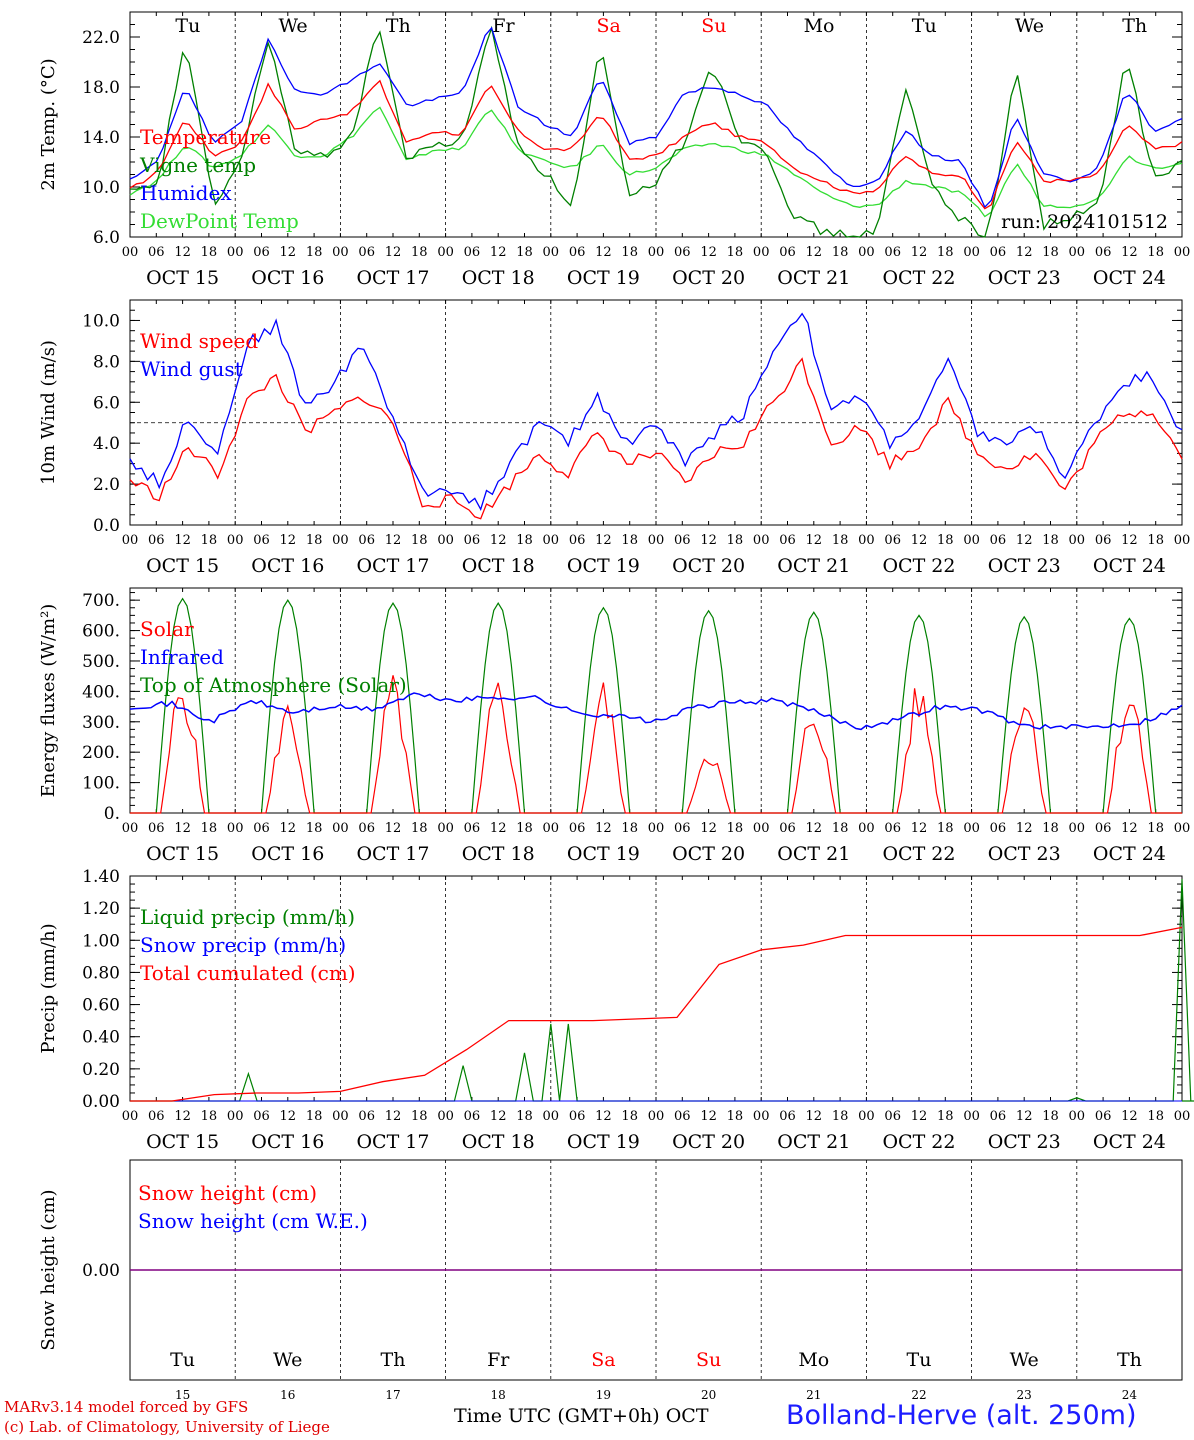 The width and height of the screenshot is (1194, 1440). I want to click on y-tick-label: 0., so click(112, 814).